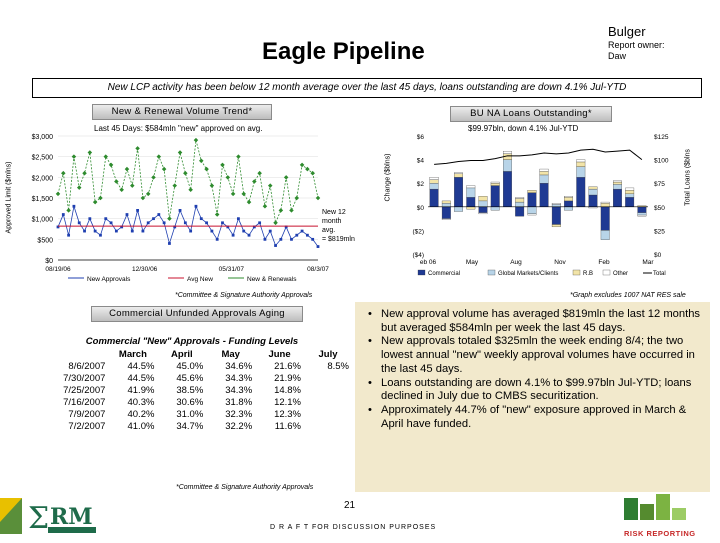 The width and height of the screenshot is (720, 543). I want to click on aging-value-cell: 32.2%, so click(239, 426).